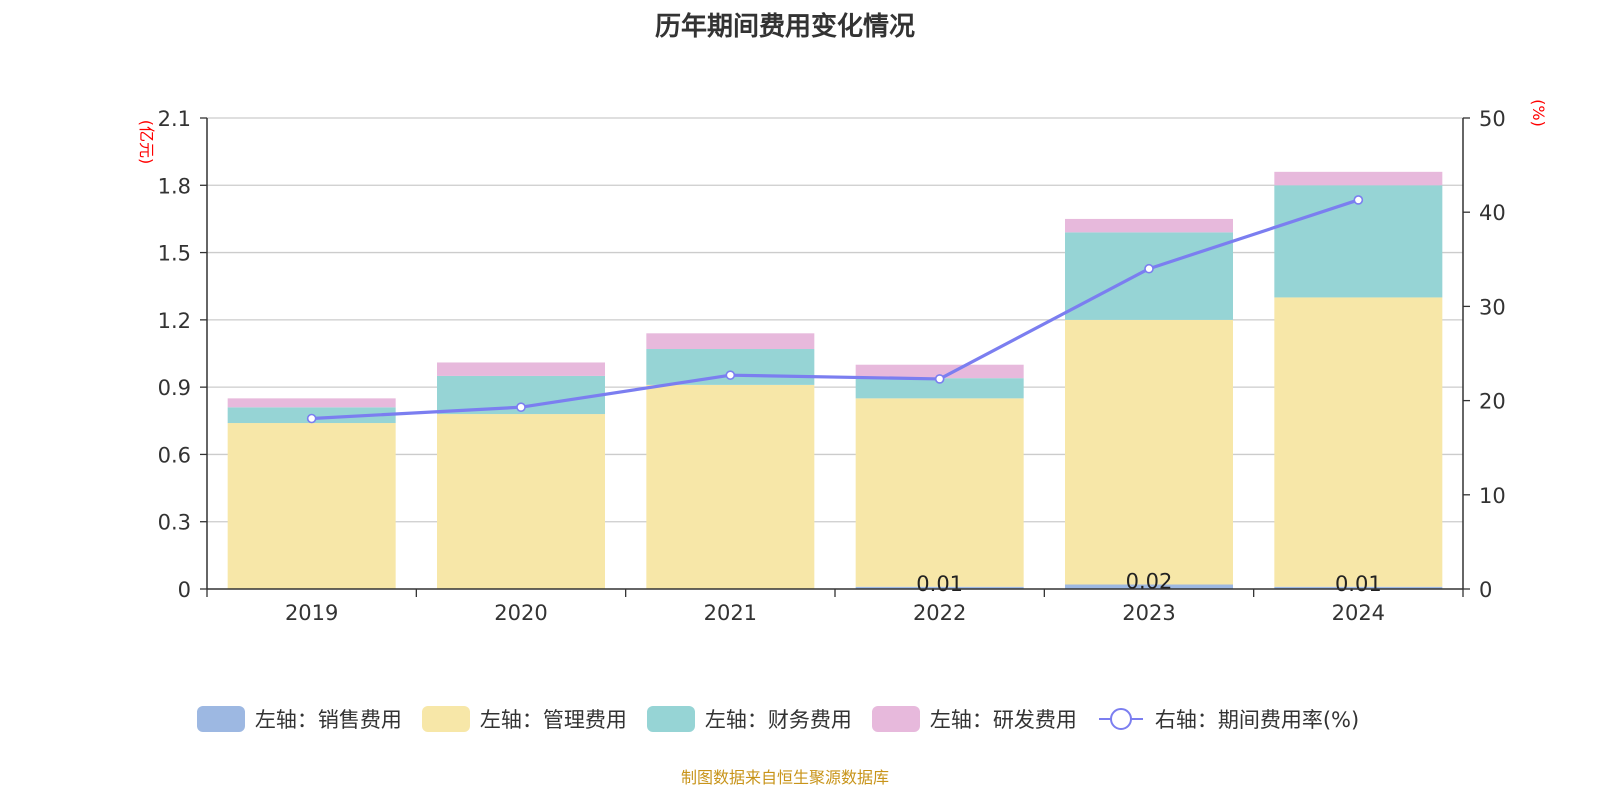 The width and height of the screenshot is (1600, 800). I want to click on x-tick-label: 2021, so click(730, 613).